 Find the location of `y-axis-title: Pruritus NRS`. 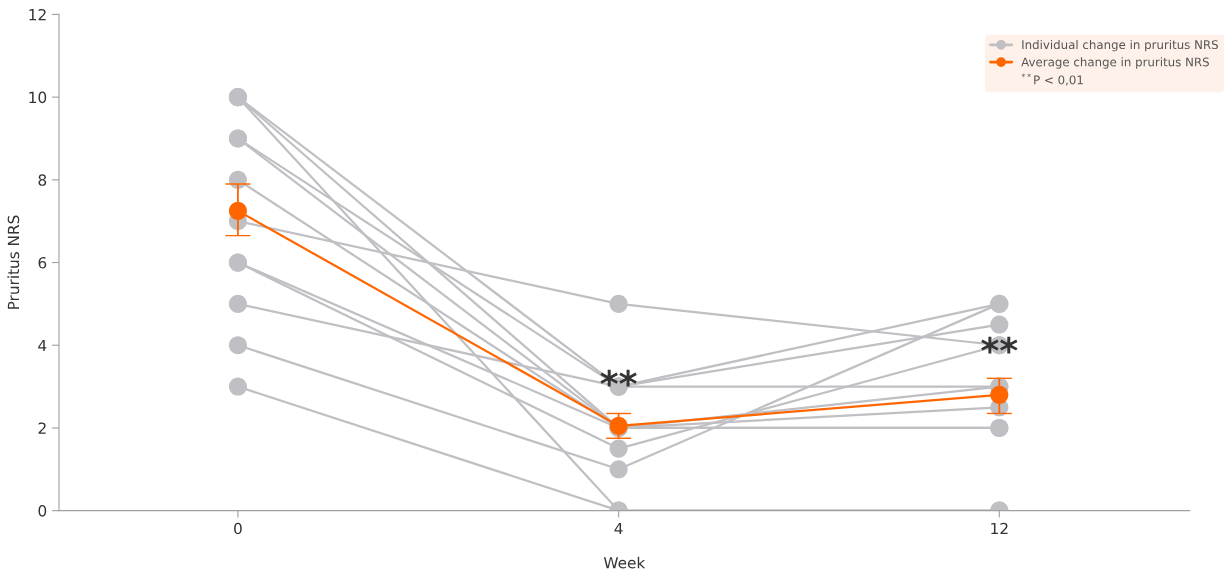

y-axis-title: Pruritus NRS is located at coordinates (13, 262).